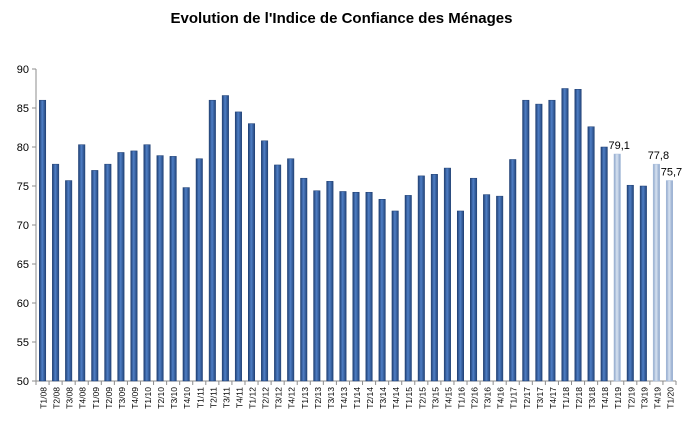 This screenshot has width=683, height=437. What do you see at coordinates (148, 398) in the screenshot?
I see `x-tick-label: T1/10` at bounding box center [148, 398].